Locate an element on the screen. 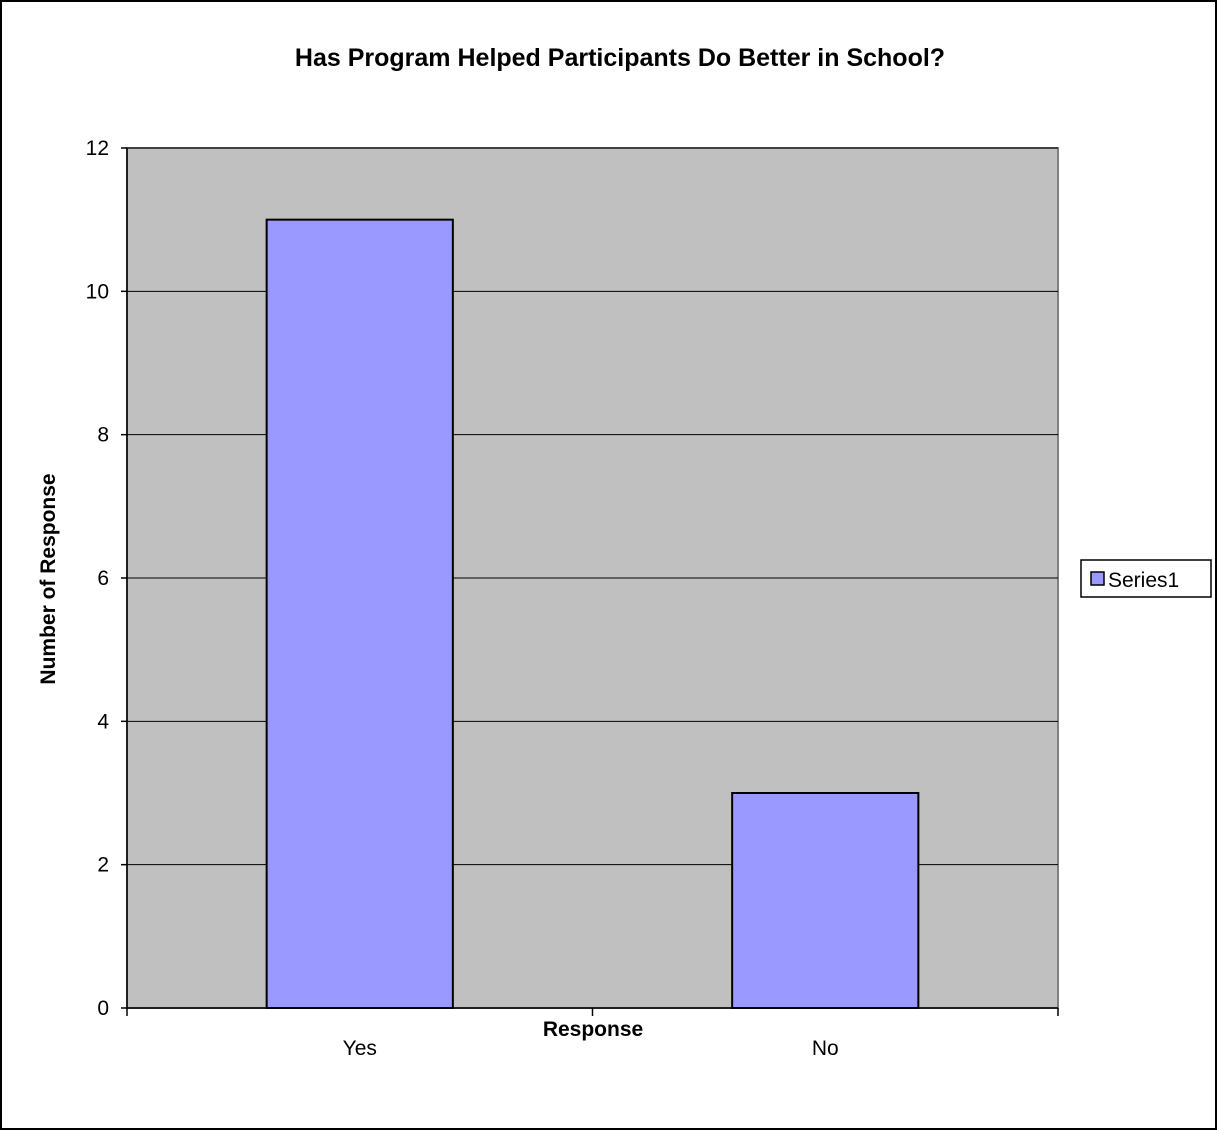 The height and width of the screenshot is (1135, 1217). y-tick-label-12: 12 is located at coordinates (97, 148).